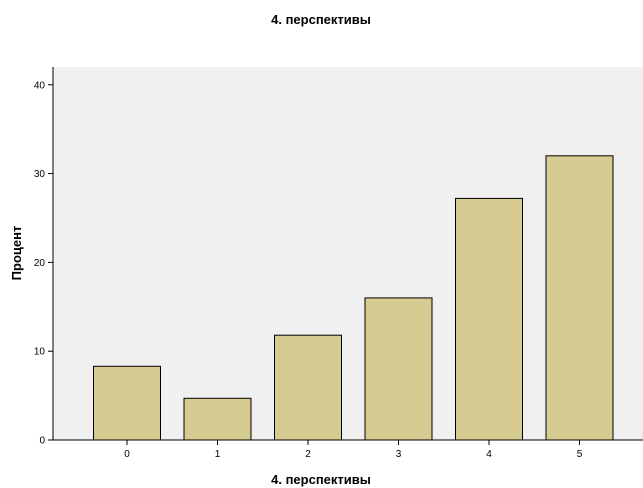 This screenshot has height=488, width=643. I want to click on x-tick-label: 3, so click(399, 454).